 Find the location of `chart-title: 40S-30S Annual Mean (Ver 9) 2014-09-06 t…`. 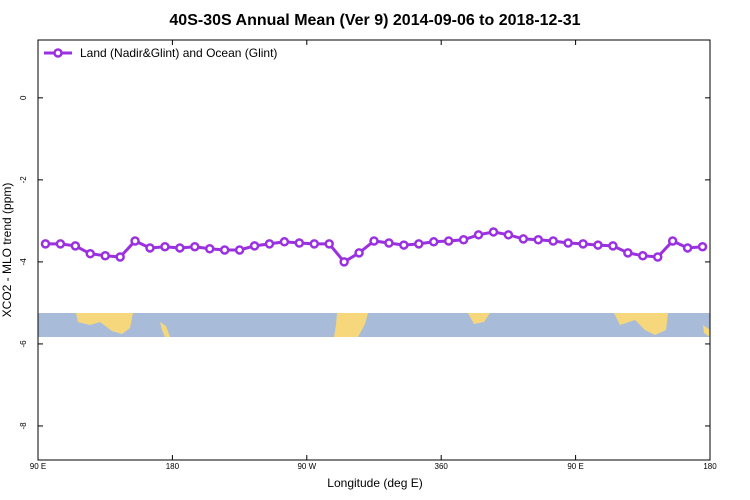

chart-title: 40S-30S Annual Mean (Ver 9) 2014-09-06 t… is located at coordinates (374, 20).